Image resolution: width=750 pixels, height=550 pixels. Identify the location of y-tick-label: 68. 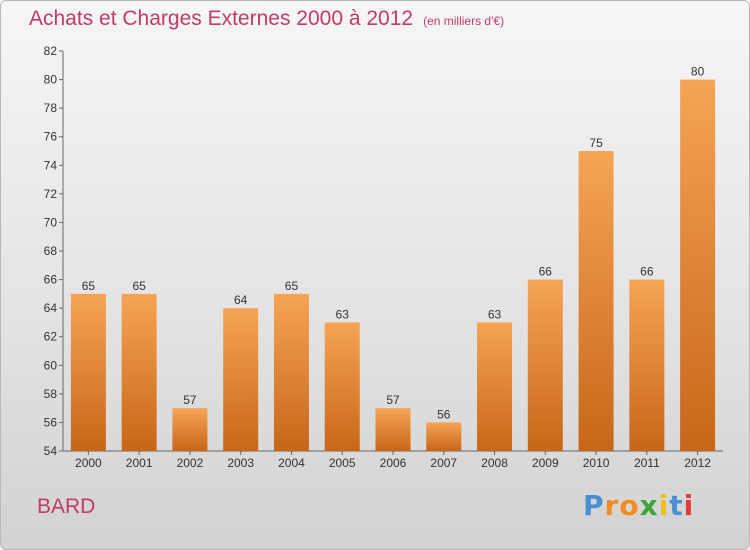
(51, 251).